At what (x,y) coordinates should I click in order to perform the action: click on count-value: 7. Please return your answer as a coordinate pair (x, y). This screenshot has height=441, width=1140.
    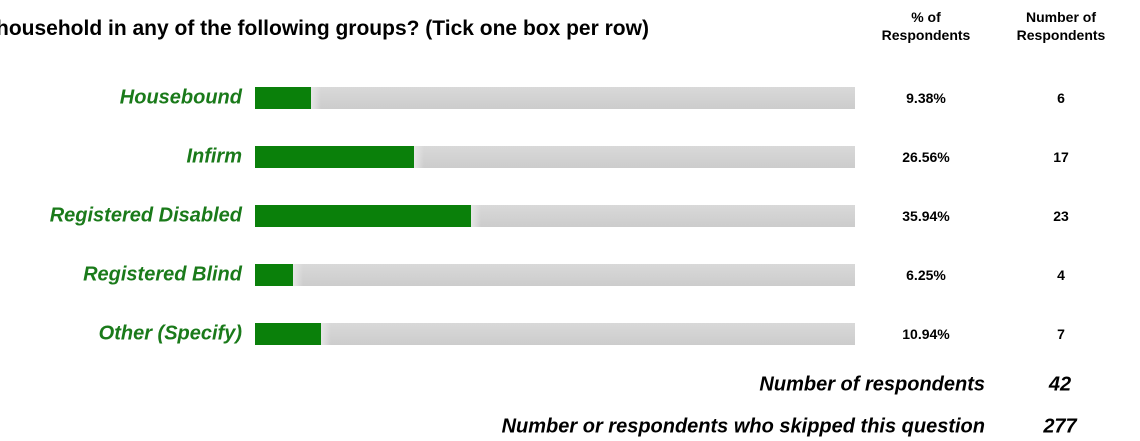
    Looking at the image, I should click on (1061, 334).